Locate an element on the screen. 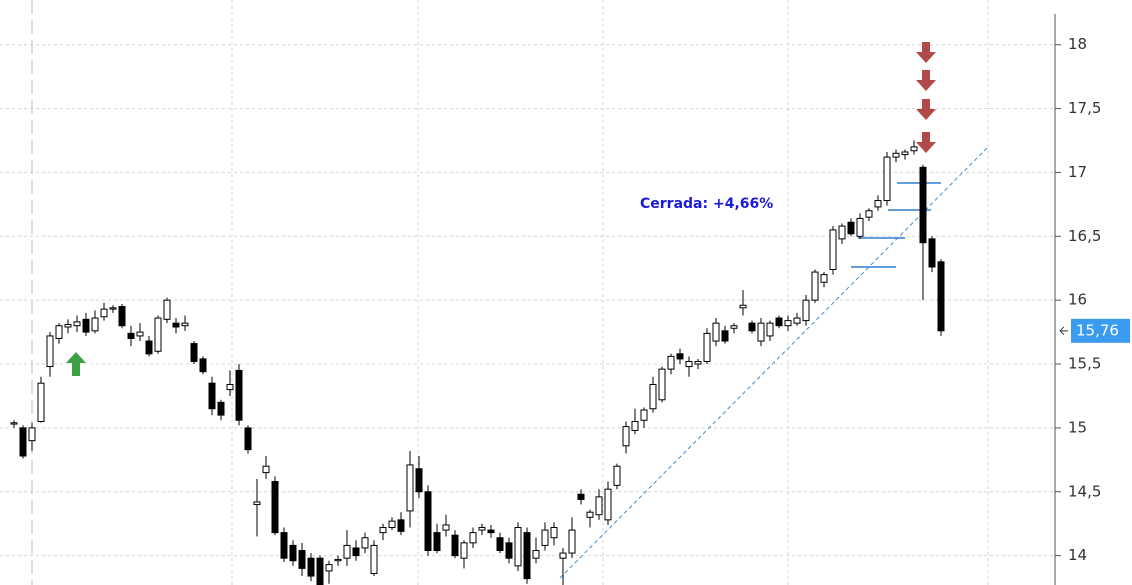 The height and width of the screenshot is (585, 1132). y-tick-label: 15 is located at coordinates (1077, 427).